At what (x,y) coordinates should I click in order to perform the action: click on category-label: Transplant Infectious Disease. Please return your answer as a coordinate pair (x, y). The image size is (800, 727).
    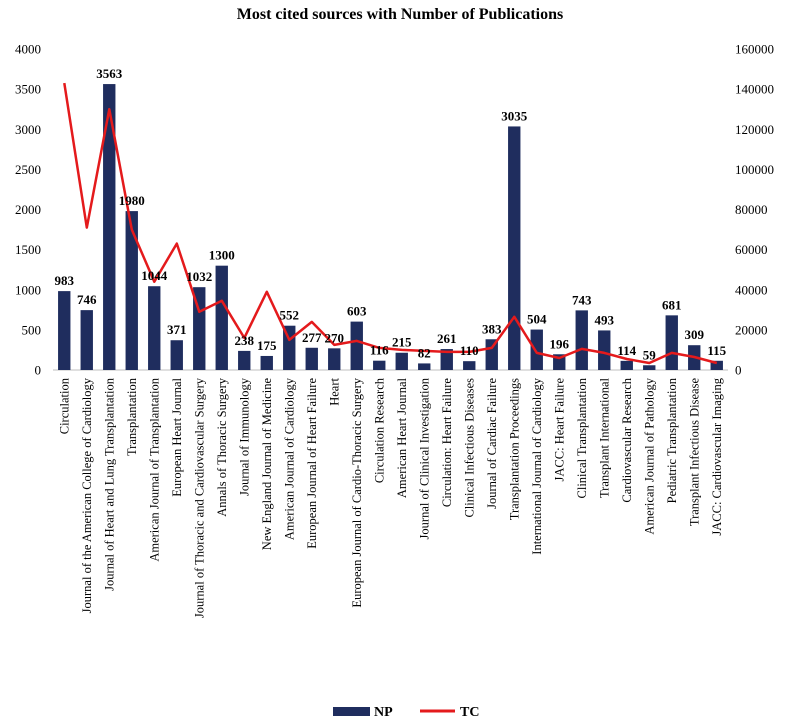
    Looking at the image, I should click on (694, 452).